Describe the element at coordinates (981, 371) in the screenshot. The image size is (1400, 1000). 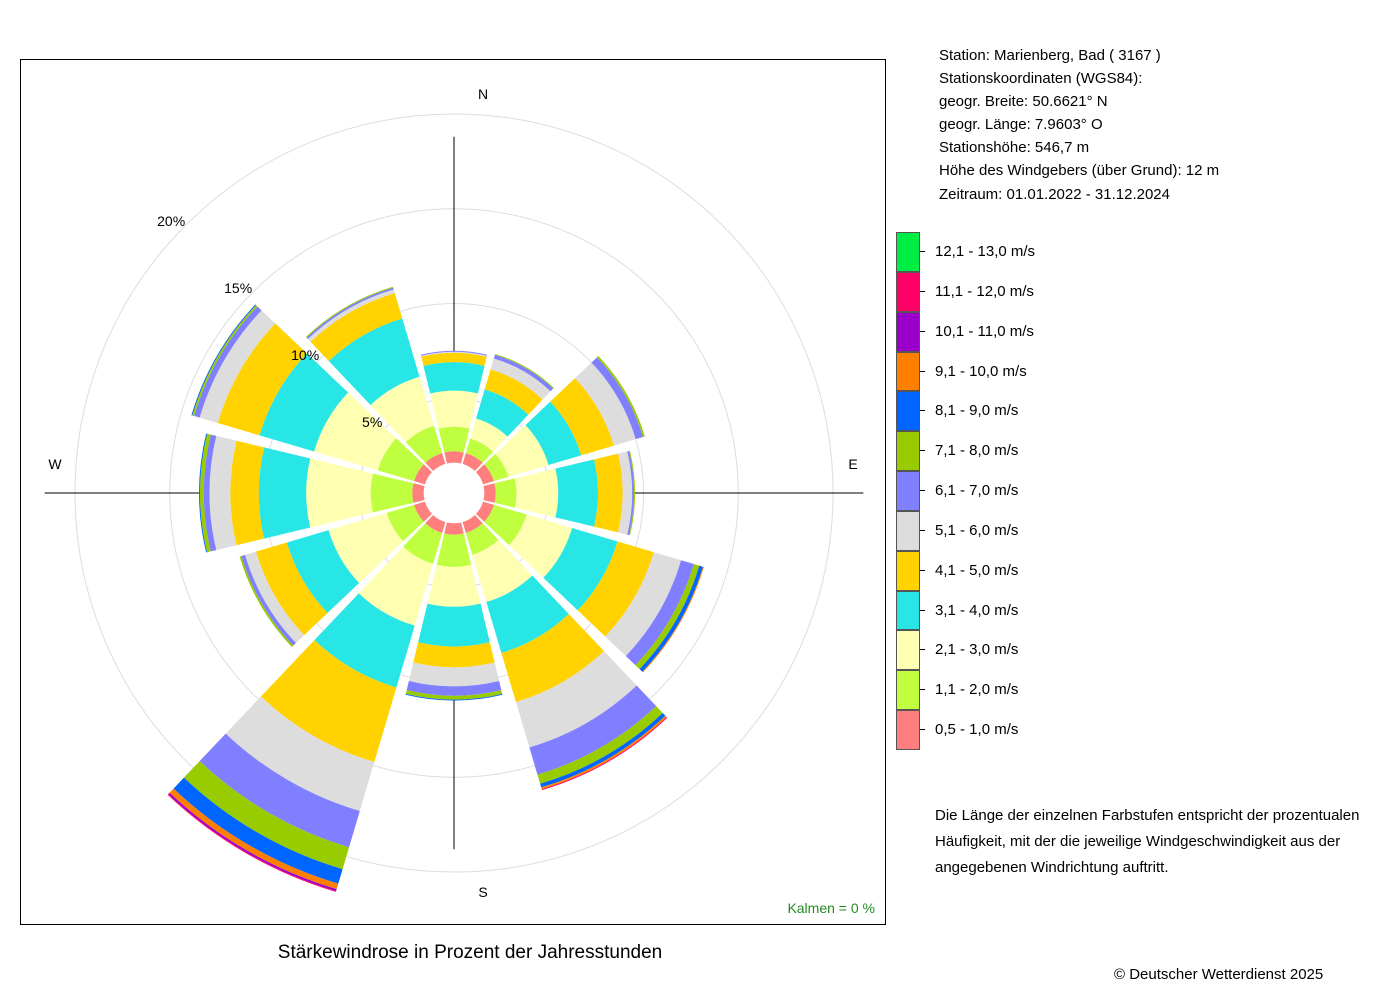
I see `legend-label: 9,1 - 10,0 m/s` at that location.